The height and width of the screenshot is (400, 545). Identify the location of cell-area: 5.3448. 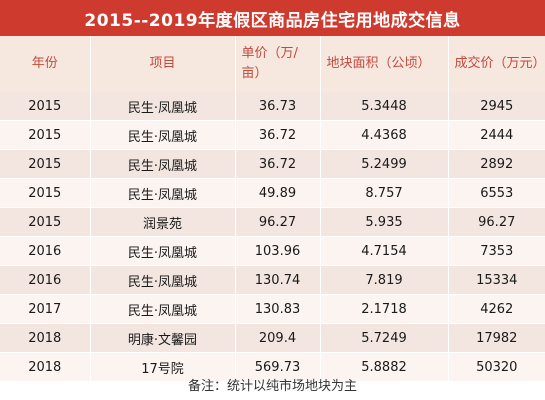
(384, 106).